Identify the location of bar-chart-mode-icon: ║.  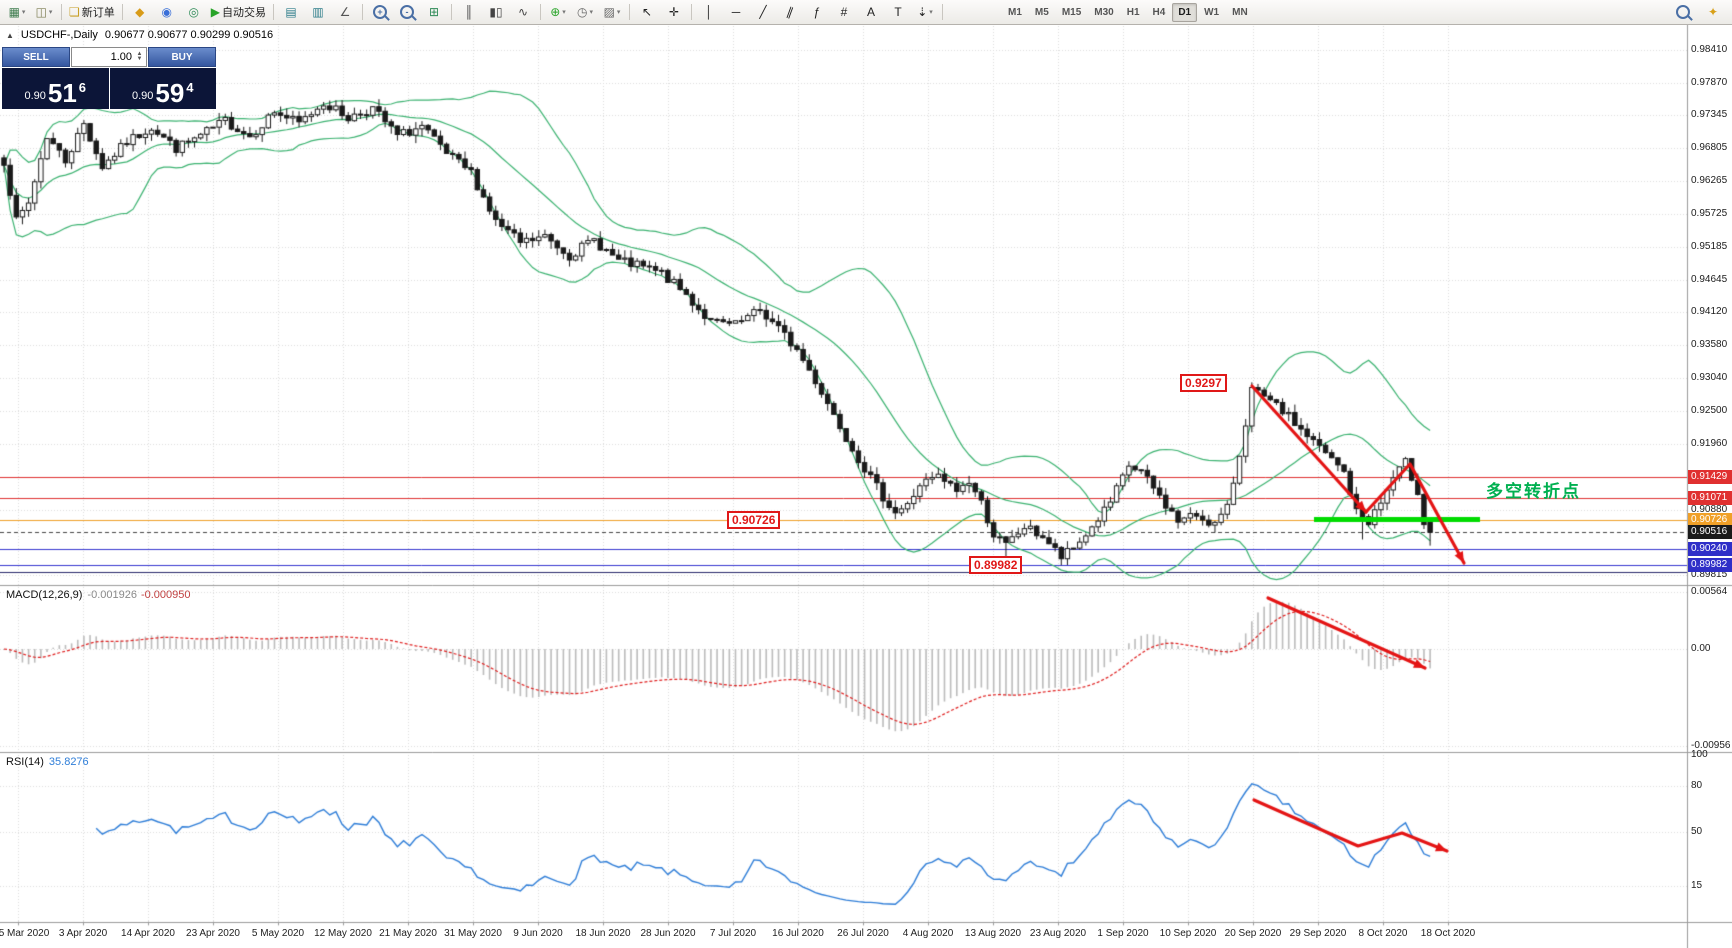
(469, 12).